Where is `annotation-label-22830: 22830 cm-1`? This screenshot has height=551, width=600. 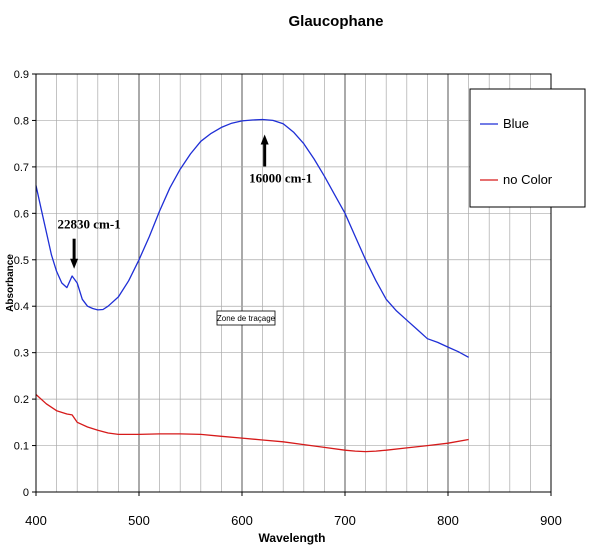 annotation-label-22830: 22830 cm-1 is located at coordinates (89, 224).